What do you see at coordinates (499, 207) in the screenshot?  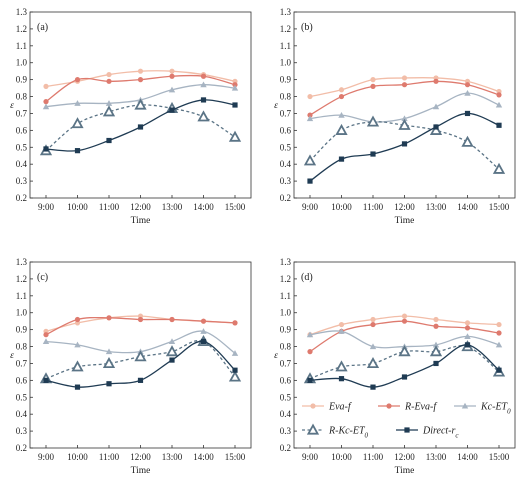 I see `x-tick-label: 15:00` at bounding box center [499, 207].